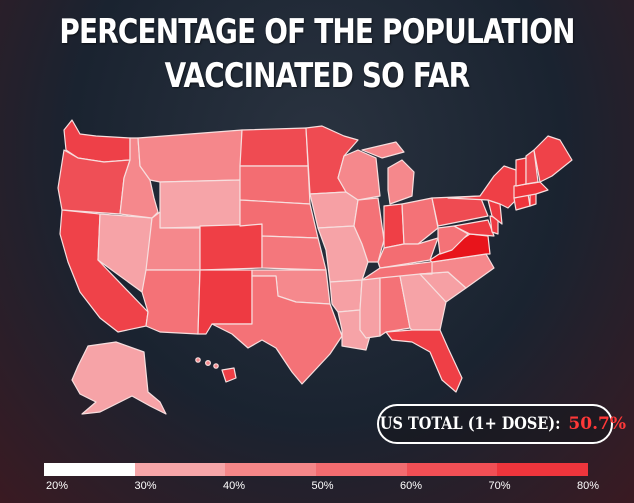 The height and width of the screenshot is (503, 634). I want to click on legend-color-scale, so click(316, 469).